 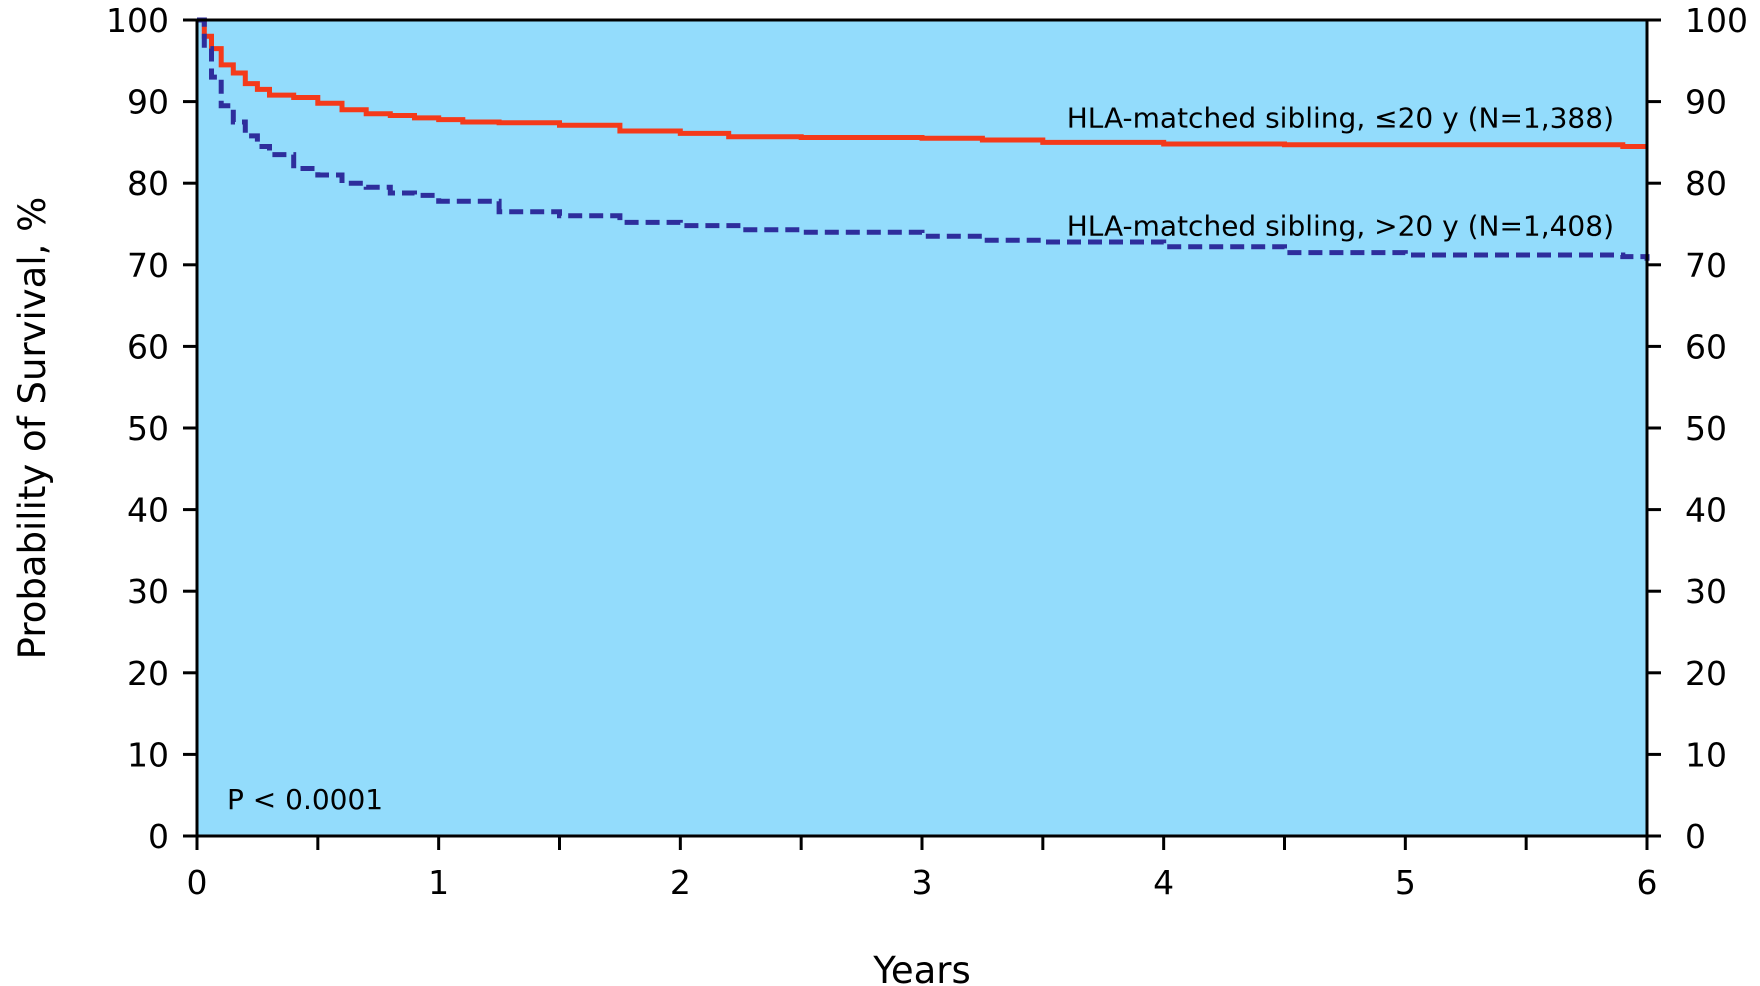 I want to click on series-label-1: HLA-matched sibling, ≤20 y (N=1,388), so click(x=1340, y=118).